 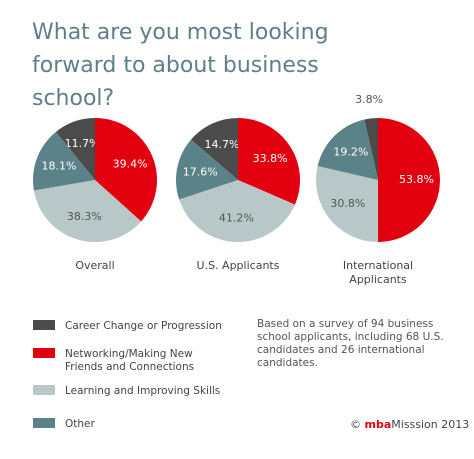 I want to click on slice-label: 19.2%, so click(x=350, y=152).